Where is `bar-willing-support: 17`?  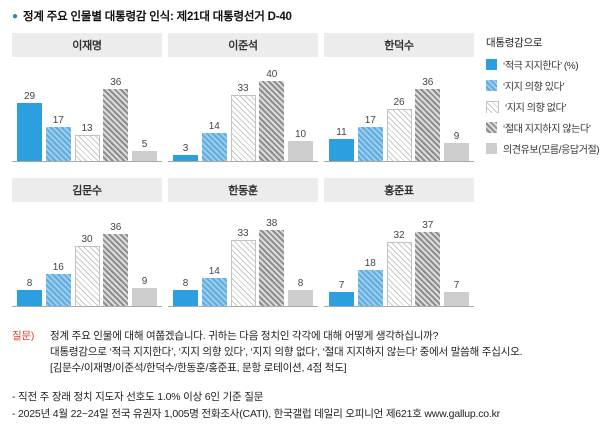 bar-willing-support: 17 is located at coordinates (370, 138).